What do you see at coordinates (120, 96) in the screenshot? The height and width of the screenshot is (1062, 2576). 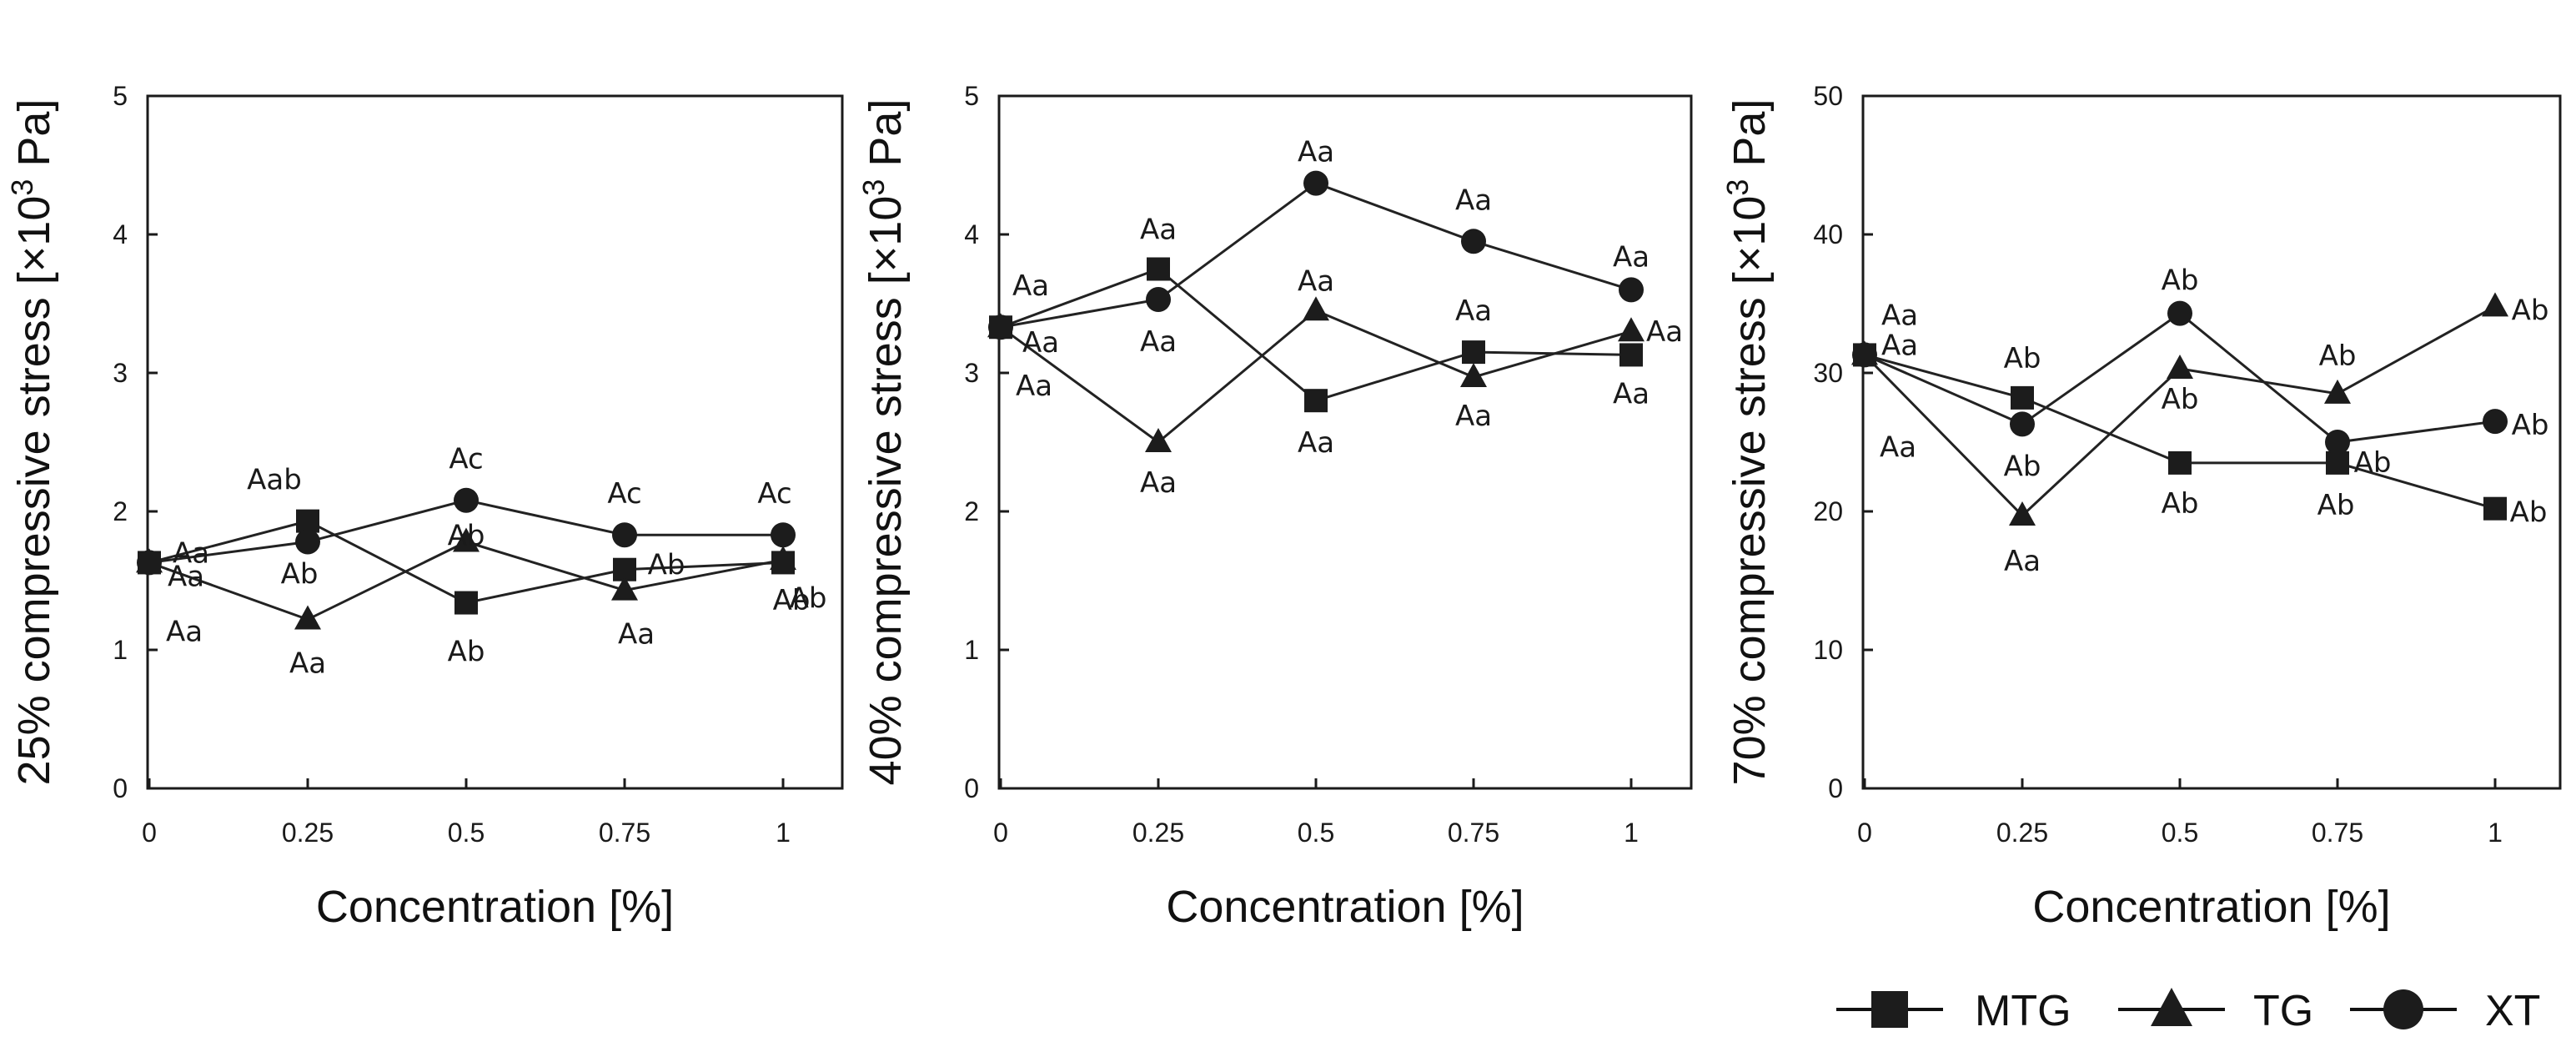 I see `y-tick-label: 5` at bounding box center [120, 96].